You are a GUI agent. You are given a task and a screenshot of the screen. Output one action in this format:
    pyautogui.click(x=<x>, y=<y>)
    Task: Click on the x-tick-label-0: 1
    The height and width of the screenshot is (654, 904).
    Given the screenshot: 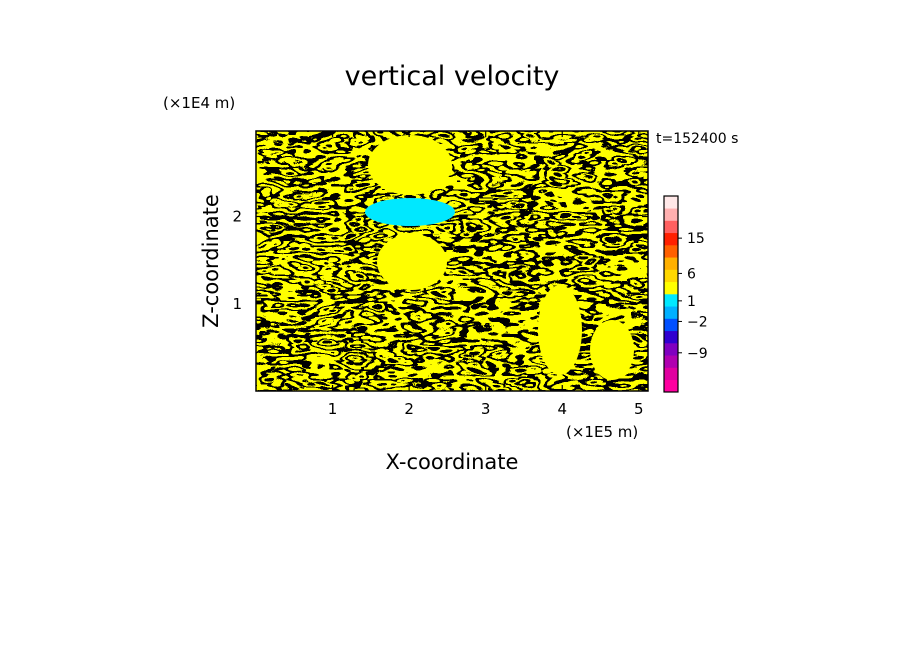 What is the action you would take?
    pyautogui.click(x=333, y=409)
    